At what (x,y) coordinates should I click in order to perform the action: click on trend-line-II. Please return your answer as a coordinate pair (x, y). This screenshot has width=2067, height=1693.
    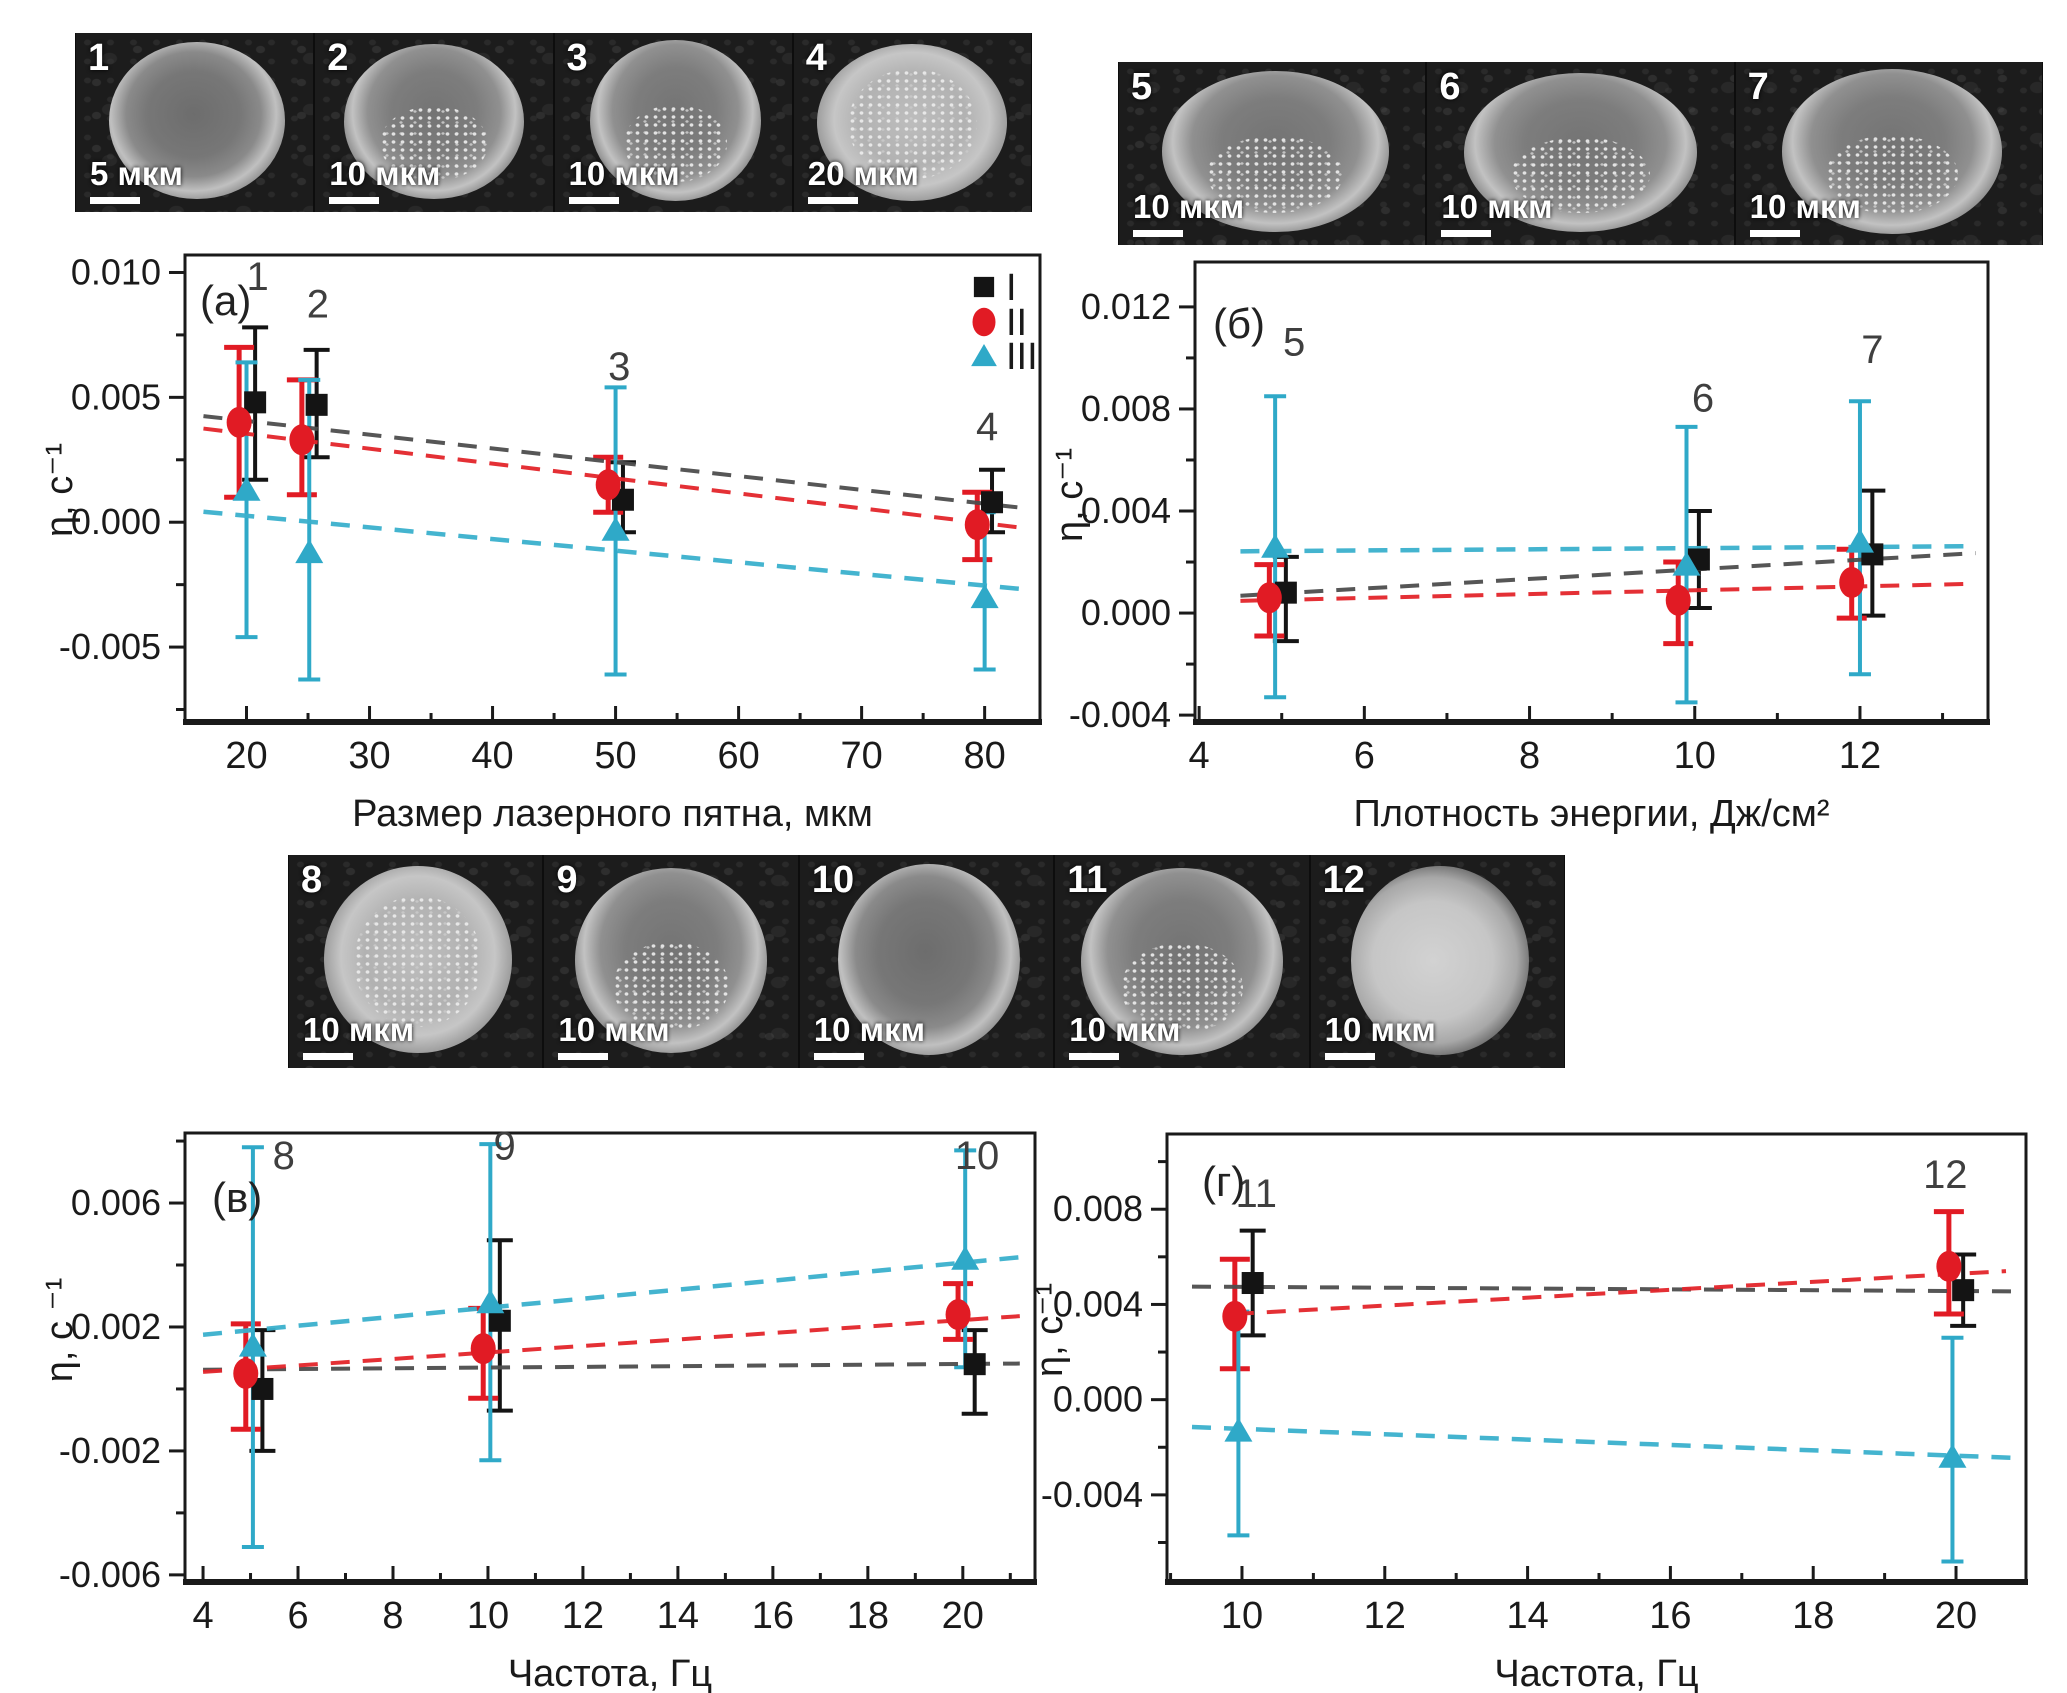
    Looking at the image, I should click on (611, 1344).